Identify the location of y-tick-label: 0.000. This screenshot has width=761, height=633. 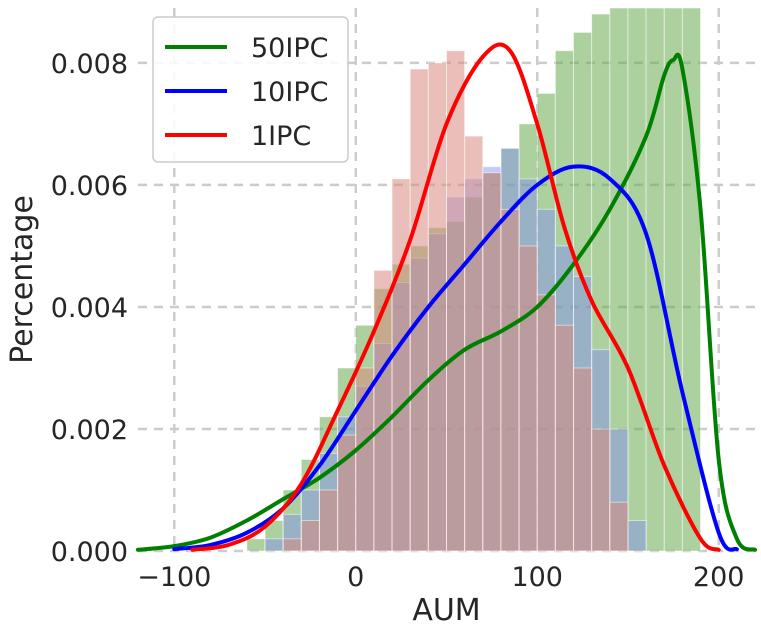
(89, 552).